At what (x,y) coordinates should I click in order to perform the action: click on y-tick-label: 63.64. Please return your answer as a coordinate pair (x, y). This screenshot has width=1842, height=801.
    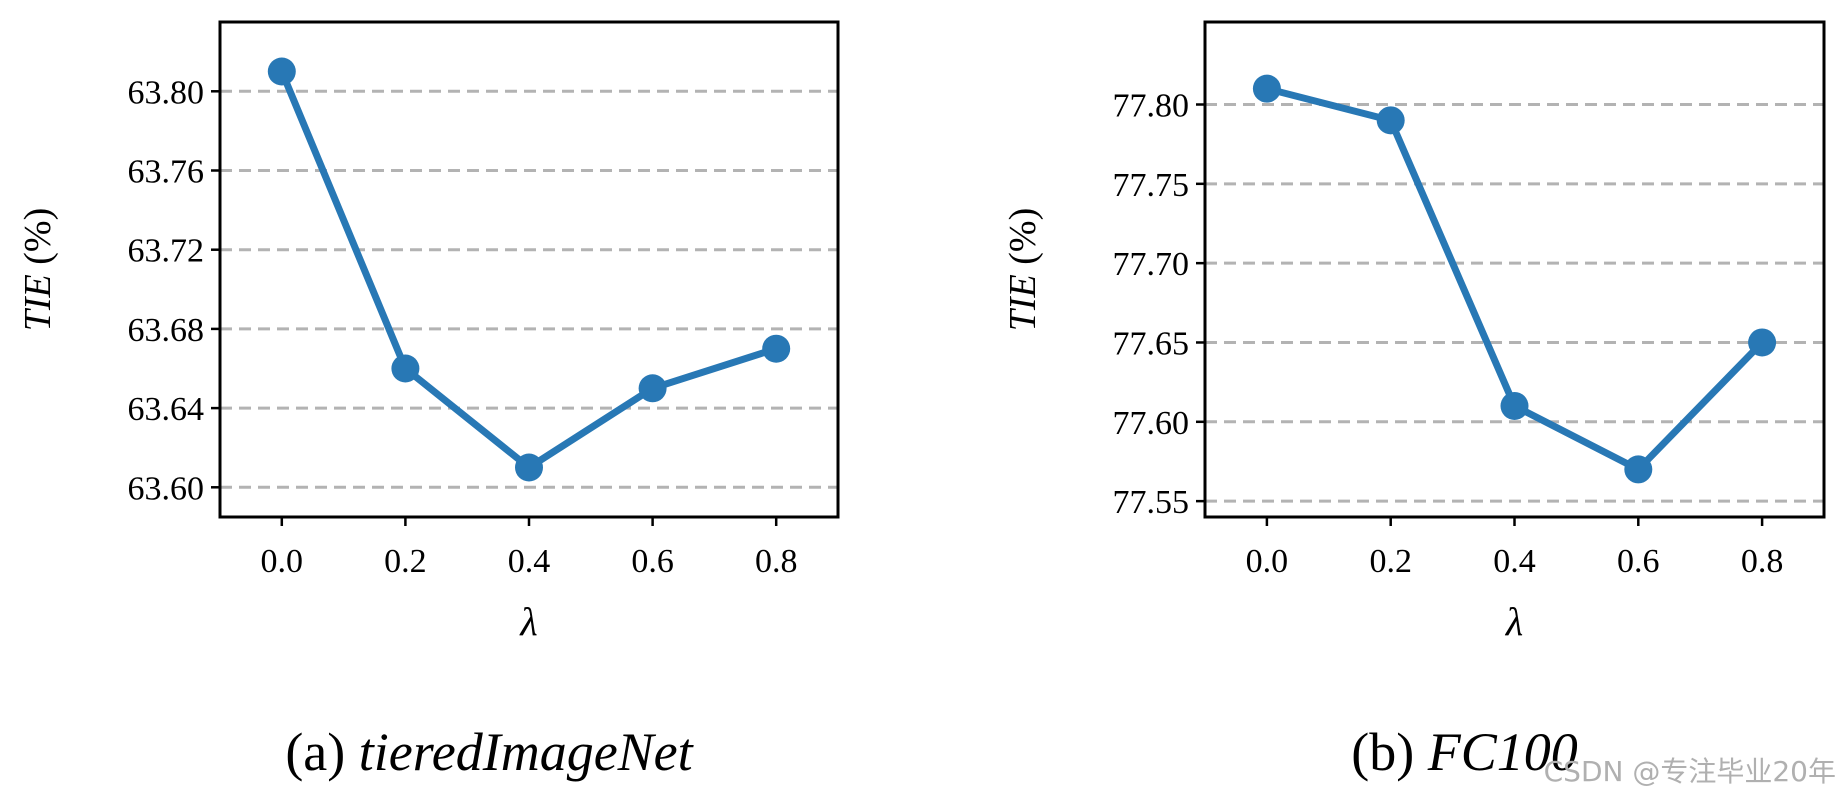
    Looking at the image, I should click on (166, 409).